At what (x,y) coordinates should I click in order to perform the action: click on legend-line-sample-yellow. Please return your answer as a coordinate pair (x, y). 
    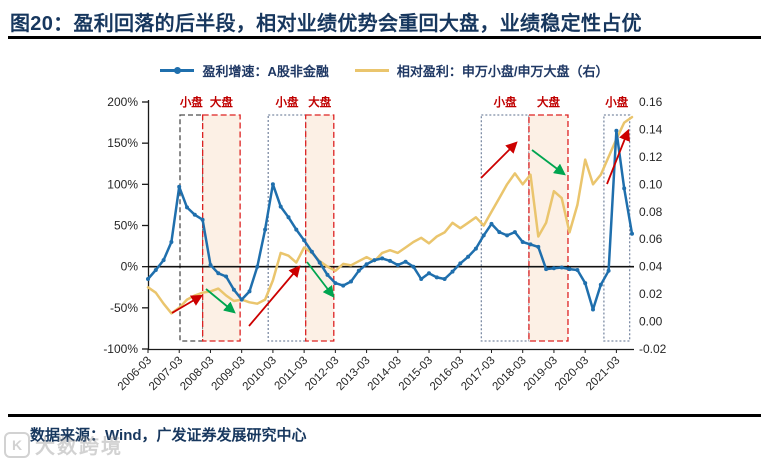
    Looking at the image, I should click on (371, 70).